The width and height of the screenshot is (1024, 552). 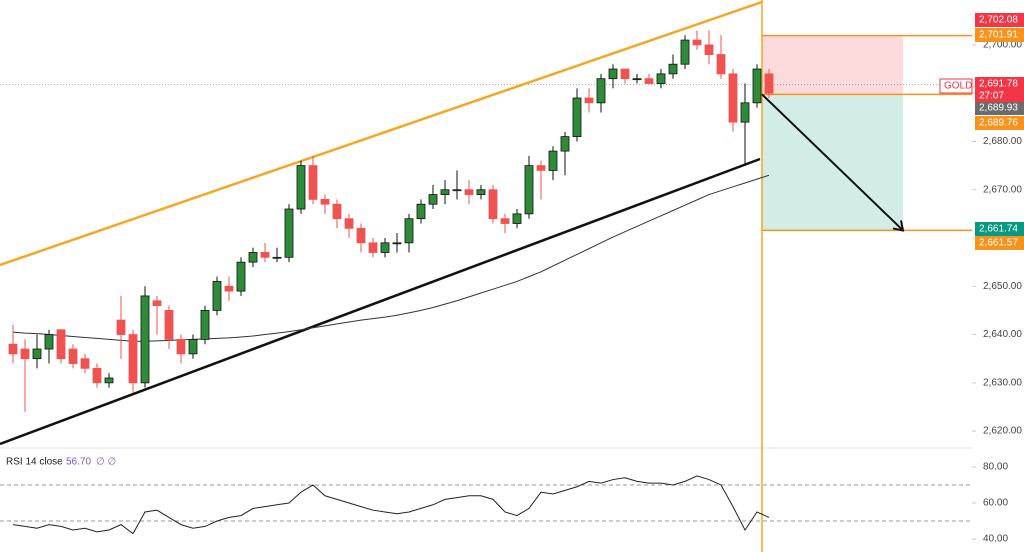 I want to click on y-tick-label: 2,680.00, so click(x=1002, y=141).